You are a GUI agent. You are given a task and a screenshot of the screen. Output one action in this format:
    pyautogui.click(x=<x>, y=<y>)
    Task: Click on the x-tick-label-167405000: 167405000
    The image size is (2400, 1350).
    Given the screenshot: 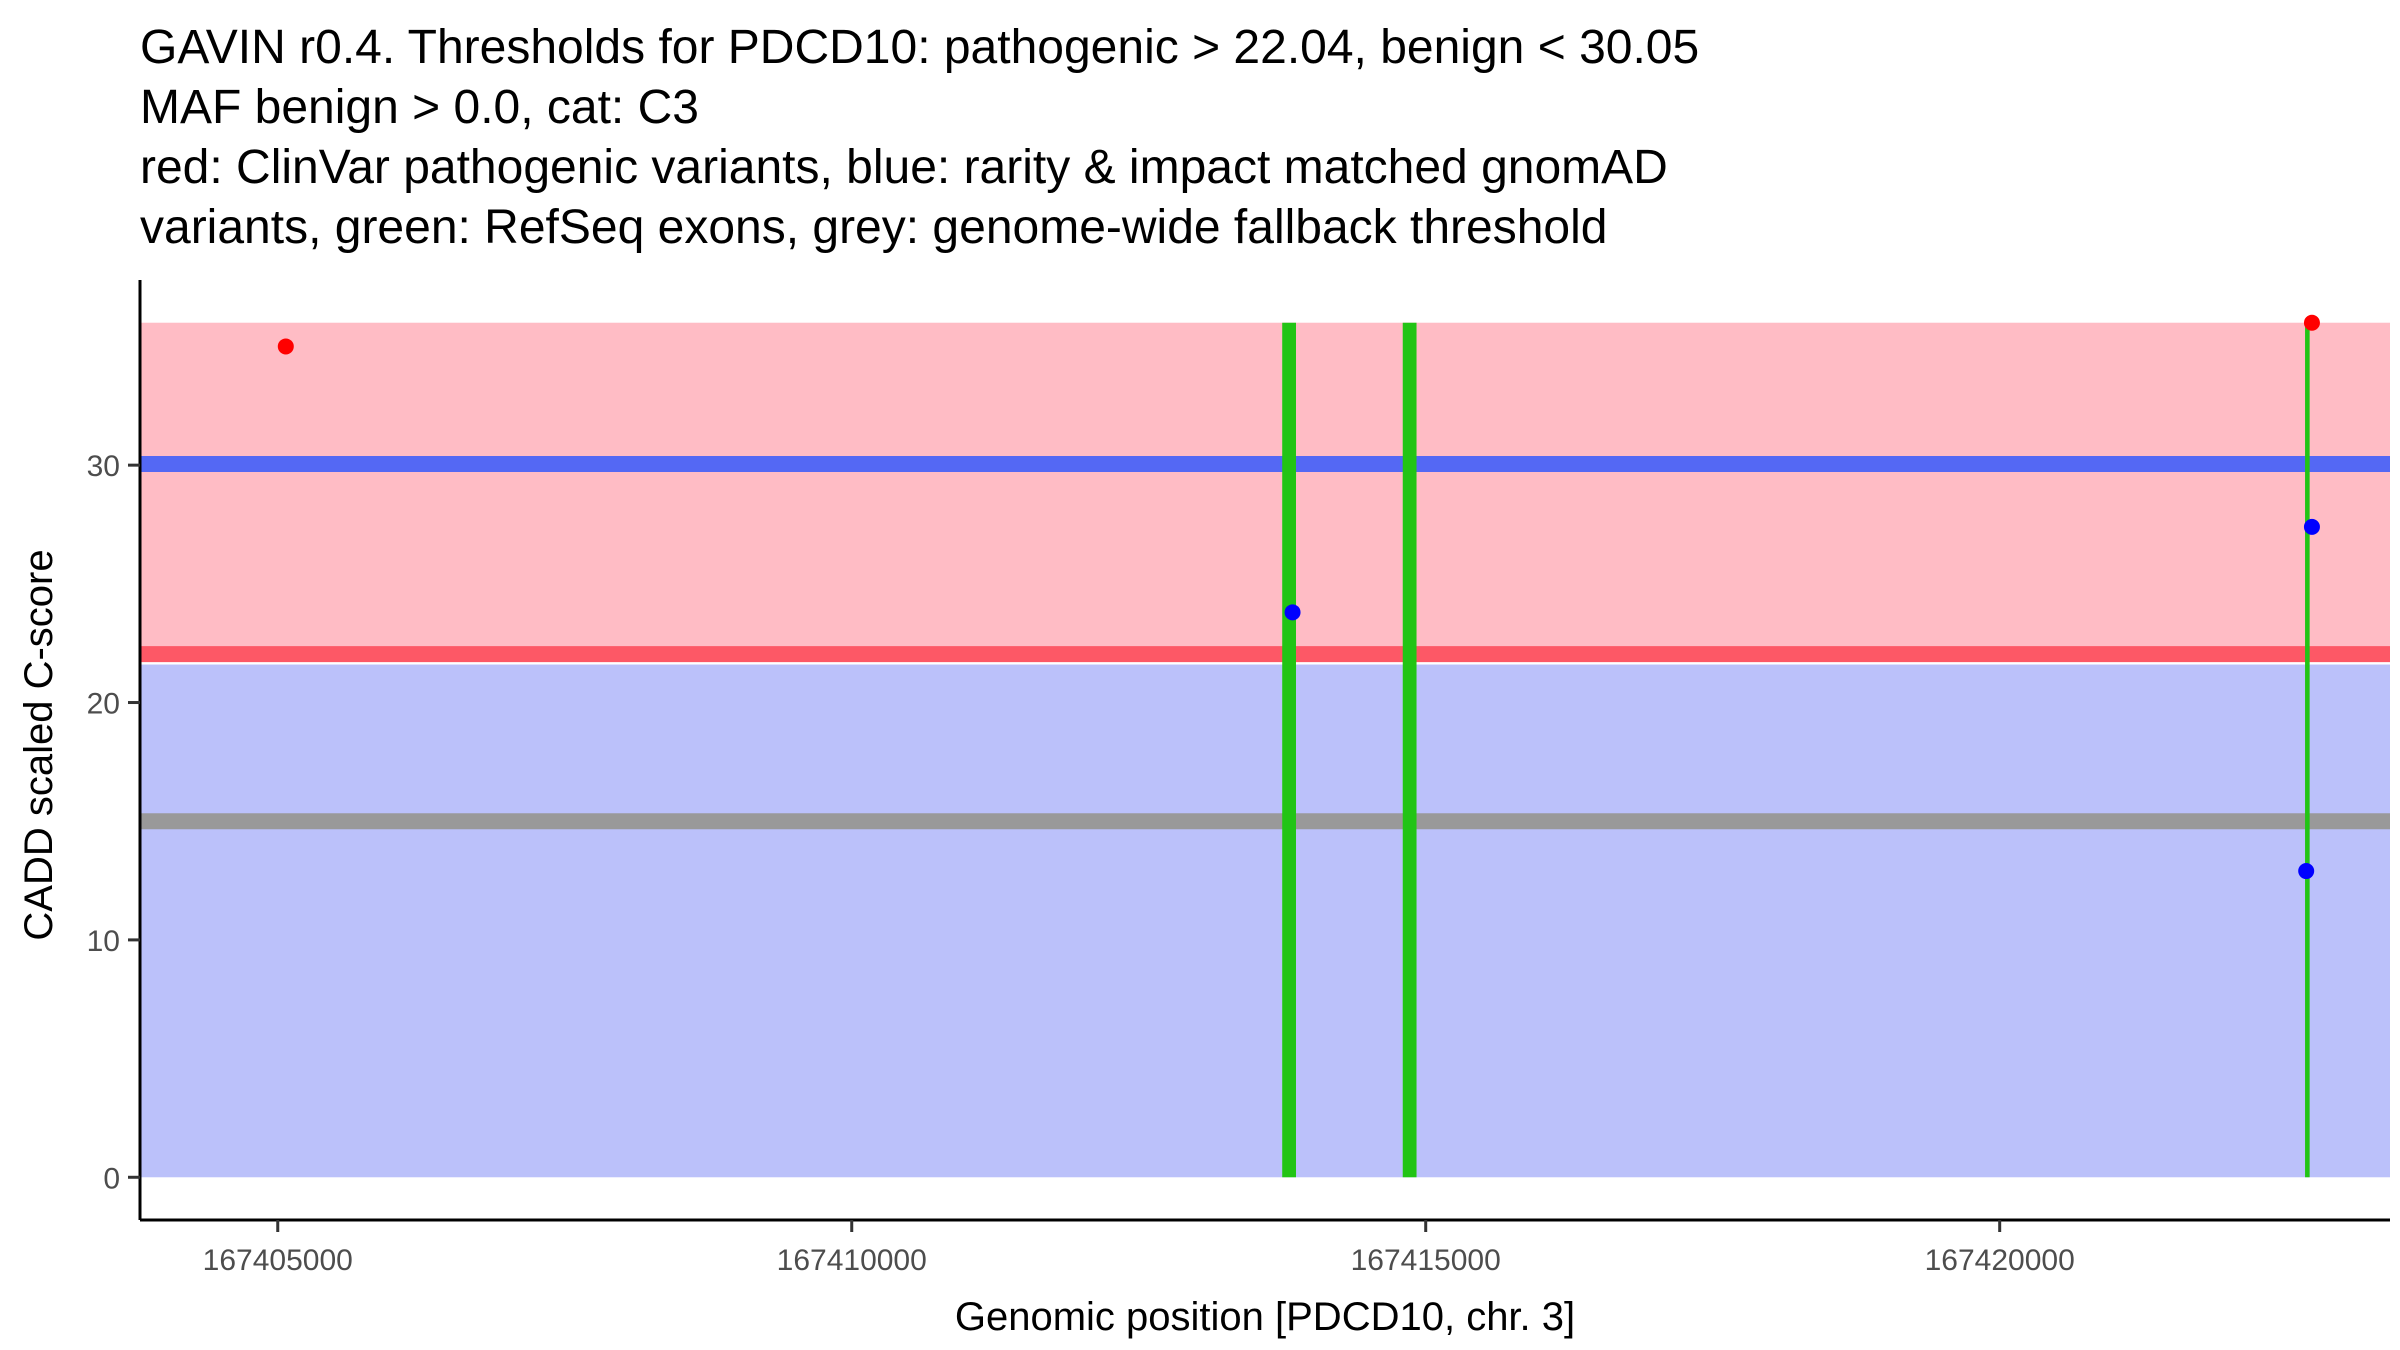 What is the action you would take?
    pyautogui.click(x=278, y=1260)
    